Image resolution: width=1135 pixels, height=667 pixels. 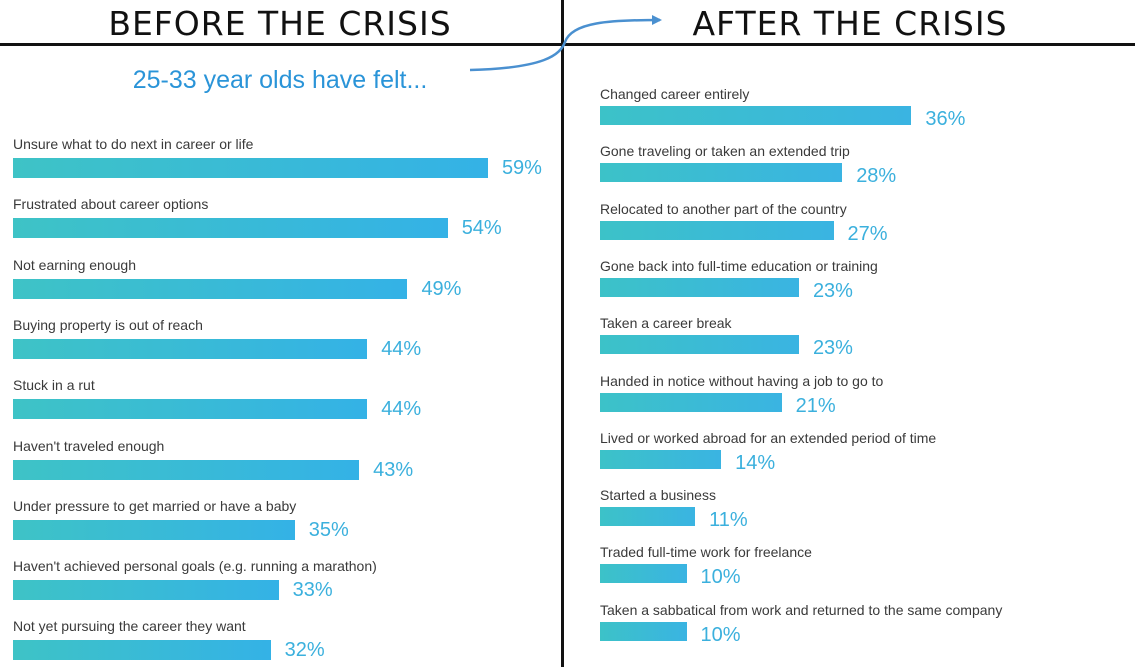 What do you see at coordinates (280, 23) in the screenshot?
I see `before-crisis-heading: BEFORE THE CRISIS` at bounding box center [280, 23].